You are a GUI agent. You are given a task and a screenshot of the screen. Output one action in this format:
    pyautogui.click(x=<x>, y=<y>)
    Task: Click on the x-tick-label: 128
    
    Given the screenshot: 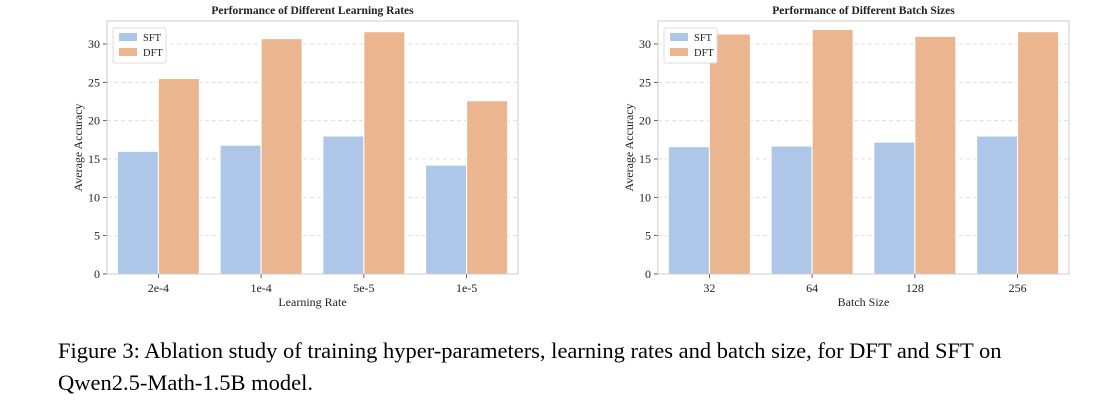 What is the action you would take?
    pyautogui.click(x=915, y=288)
    